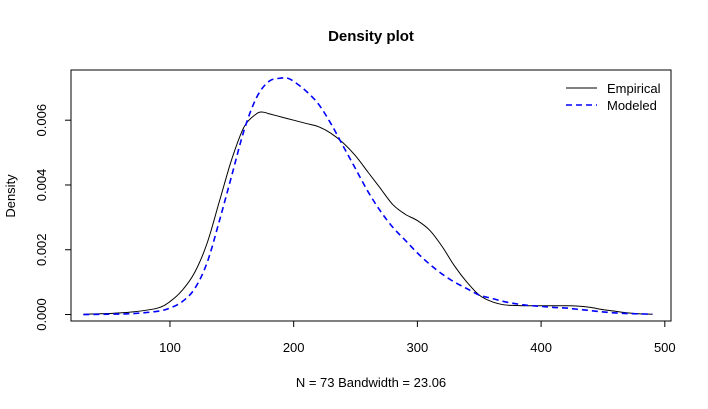 The width and height of the screenshot is (708, 409). I want to click on y-tick-label: 0.006, so click(41, 120).